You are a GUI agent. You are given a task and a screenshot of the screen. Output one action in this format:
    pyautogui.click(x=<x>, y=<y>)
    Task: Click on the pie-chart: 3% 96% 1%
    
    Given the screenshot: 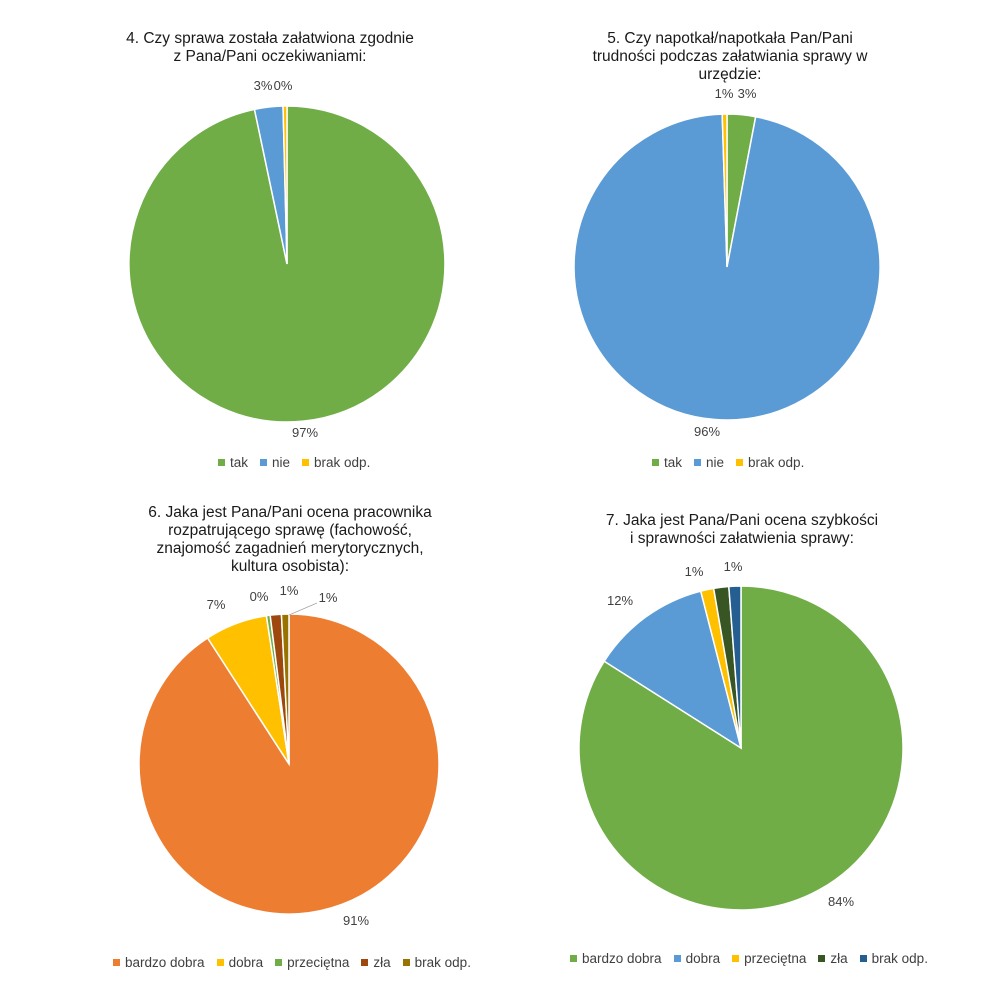 What is the action you would take?
    pyautogui.click(x=727, y=262)
    